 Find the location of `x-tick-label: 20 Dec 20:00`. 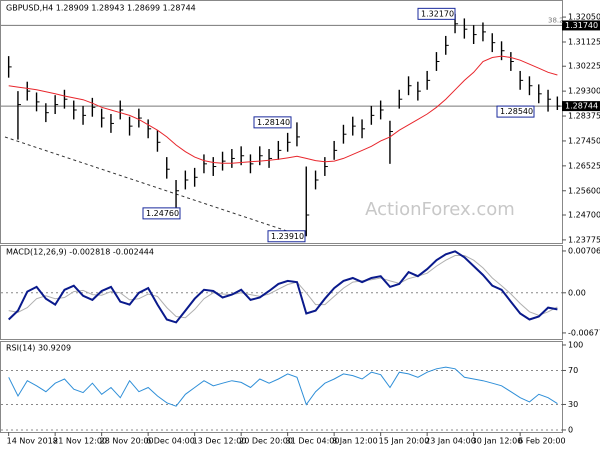

x-tick-label: 20 Dec 20:00 is located at coordinates (266, 441).